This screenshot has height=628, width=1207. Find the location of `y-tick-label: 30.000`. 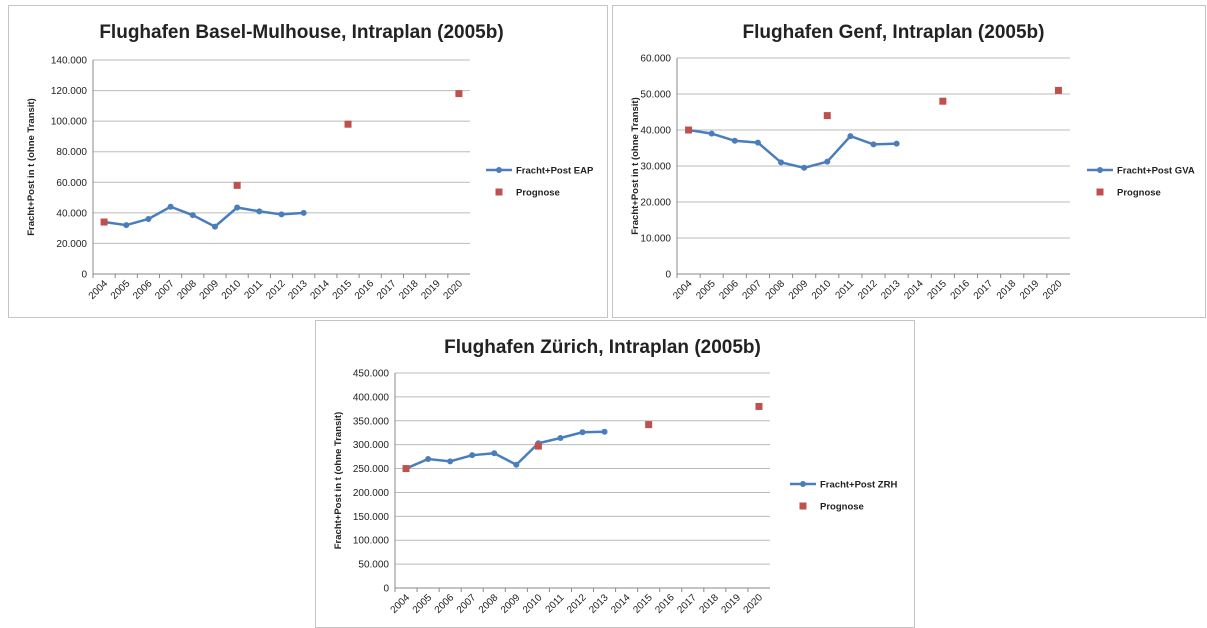

y-tick-label: 30.000 is located at coordinates (655, 167).